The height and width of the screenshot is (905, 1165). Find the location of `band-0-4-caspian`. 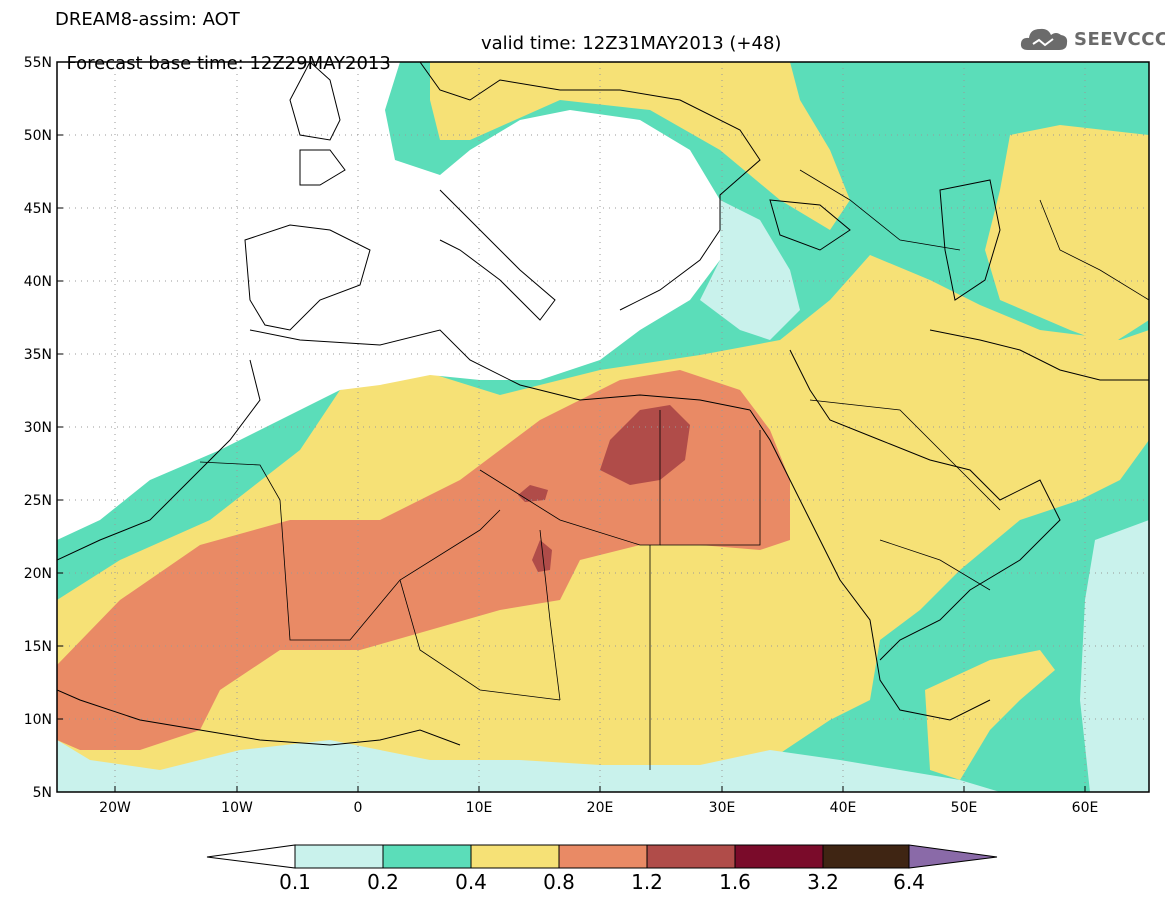

band-0-4-caspian is located at coordinates (1067, 235).